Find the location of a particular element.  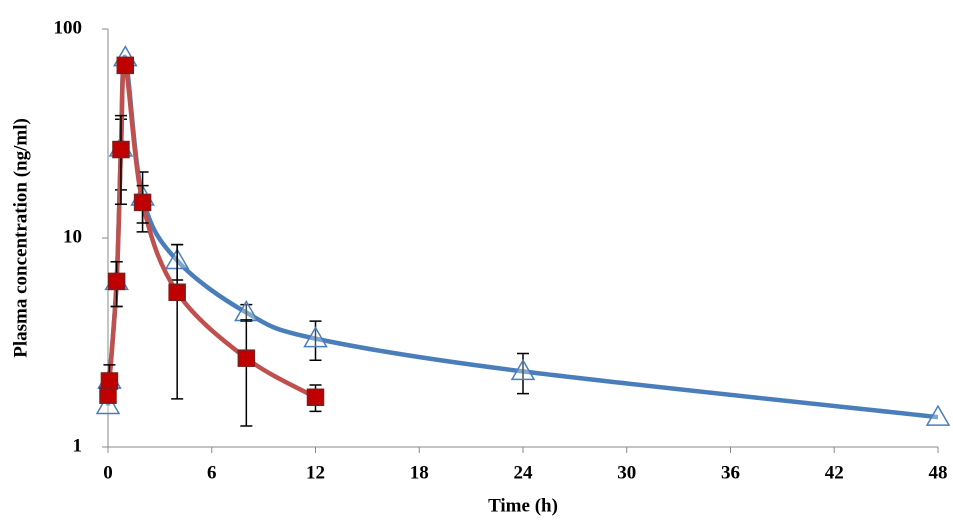

x-tick-label: 0 is located at coordinates (108, 472).